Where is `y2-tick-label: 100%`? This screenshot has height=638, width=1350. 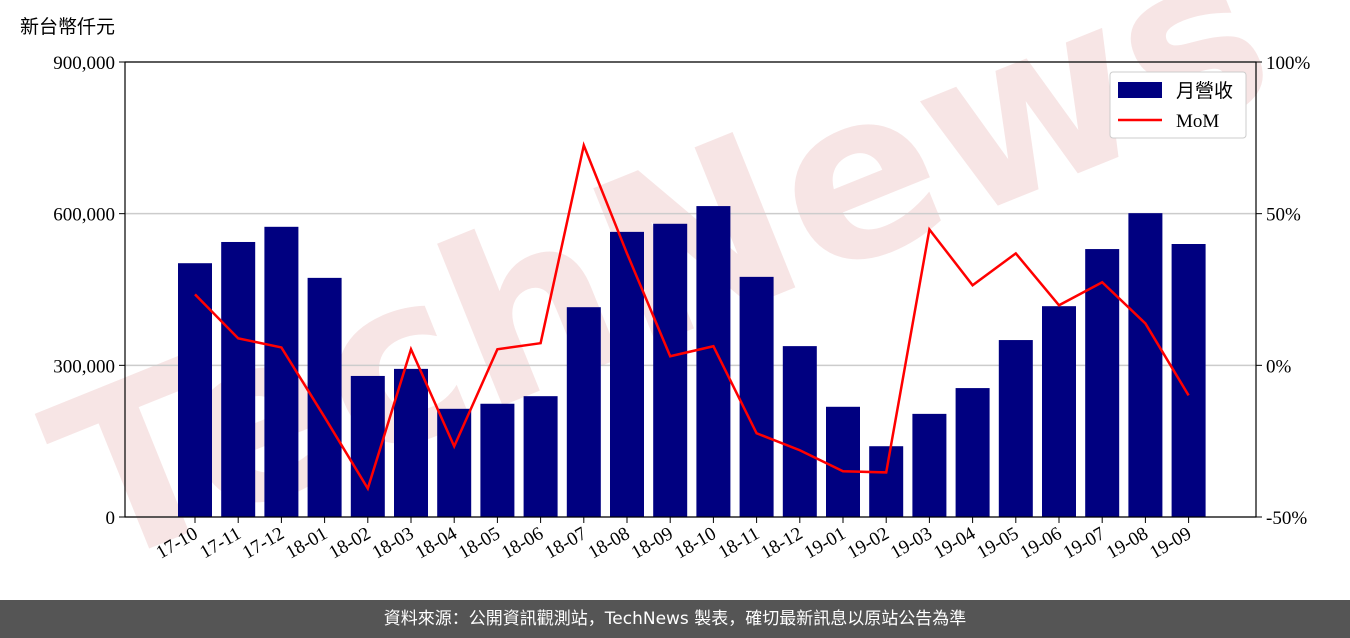
y2-tick-label: 100% is located at coordinates (1288, 63).